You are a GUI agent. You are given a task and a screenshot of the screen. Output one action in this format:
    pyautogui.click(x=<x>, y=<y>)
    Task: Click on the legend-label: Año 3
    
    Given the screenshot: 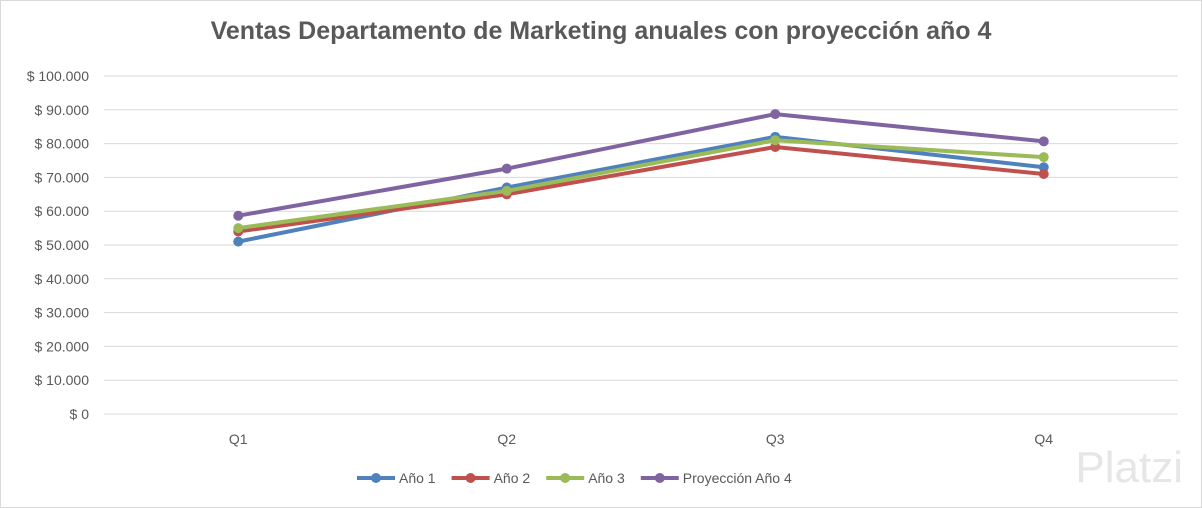 What is the action you would take?
    pyautogui.click(x=606, y=478)
    